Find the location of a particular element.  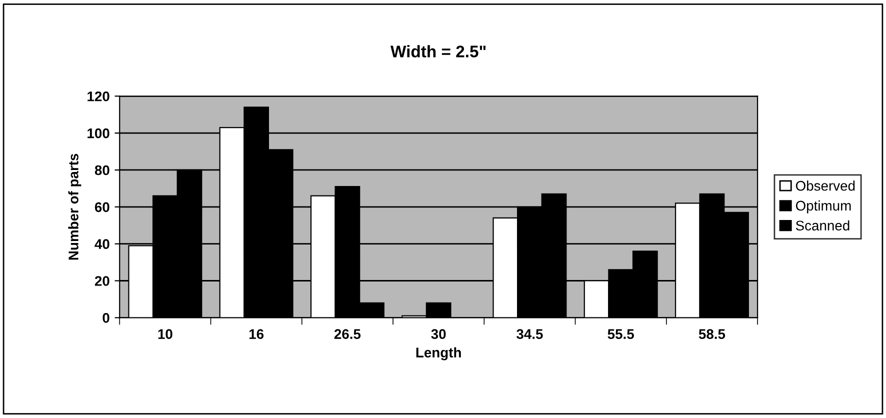

y-axis-title: Number of parts is located at coordinates (75, 207).